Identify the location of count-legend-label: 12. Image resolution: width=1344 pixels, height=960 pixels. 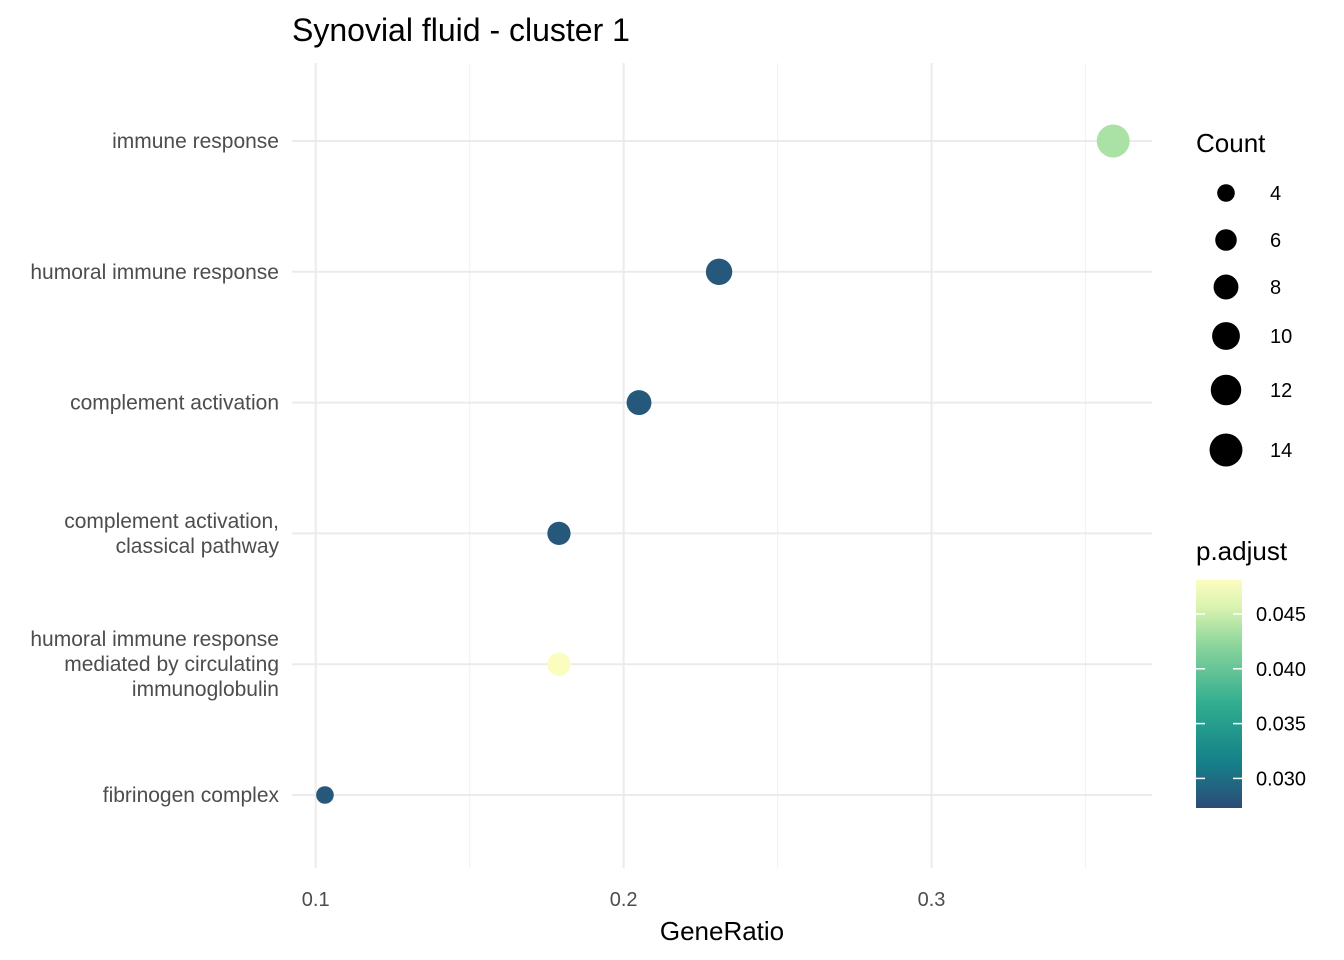
(1281, 391).